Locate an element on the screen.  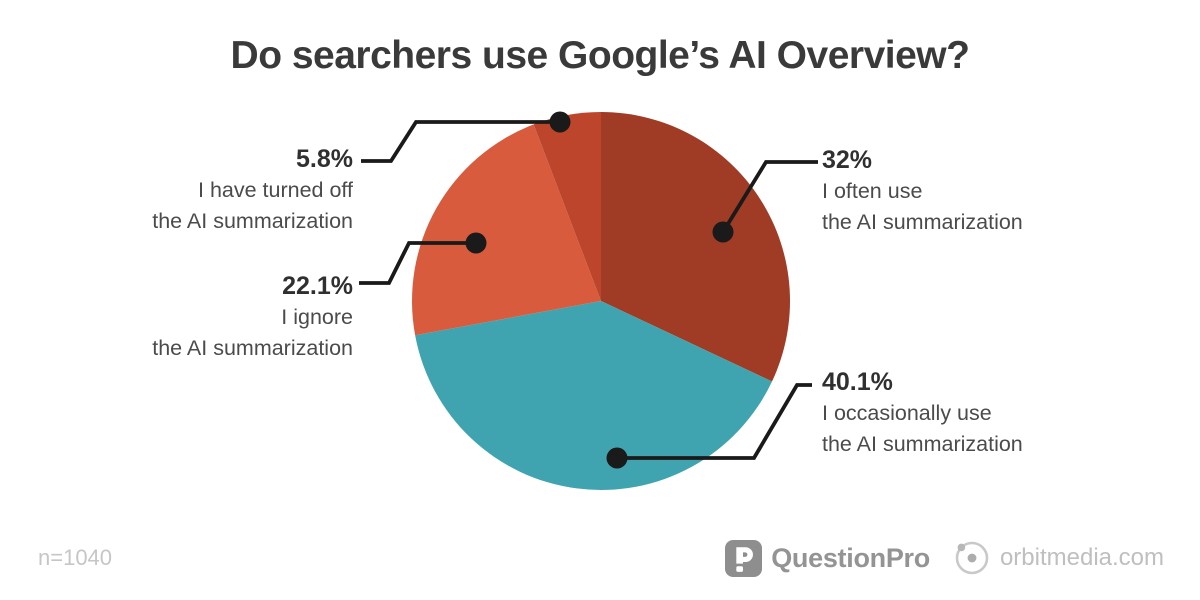
desc-ignore-line1: I ignore is located at coordinates (317, 317).